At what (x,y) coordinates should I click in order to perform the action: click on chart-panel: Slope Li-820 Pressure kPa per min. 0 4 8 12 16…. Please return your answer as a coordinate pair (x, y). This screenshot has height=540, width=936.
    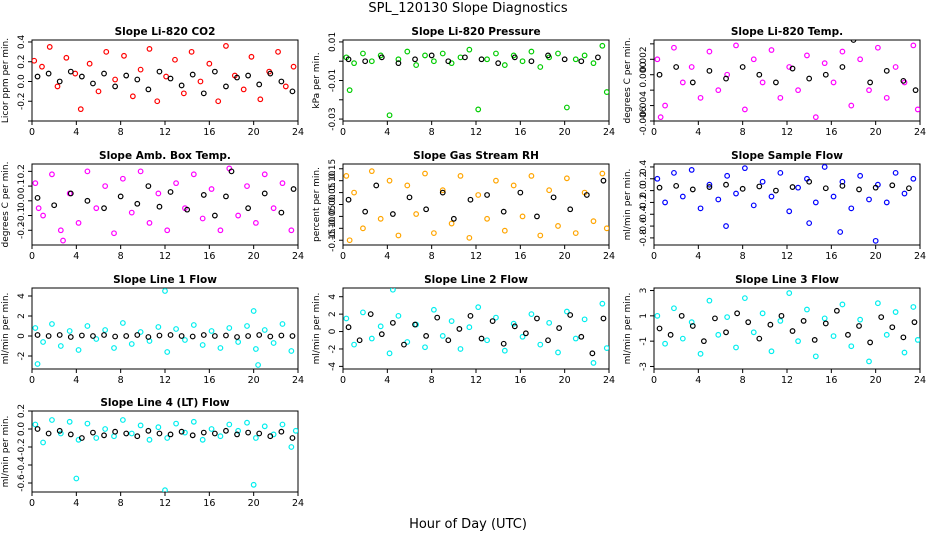
    Looking at the image, I should click on (463, 82).